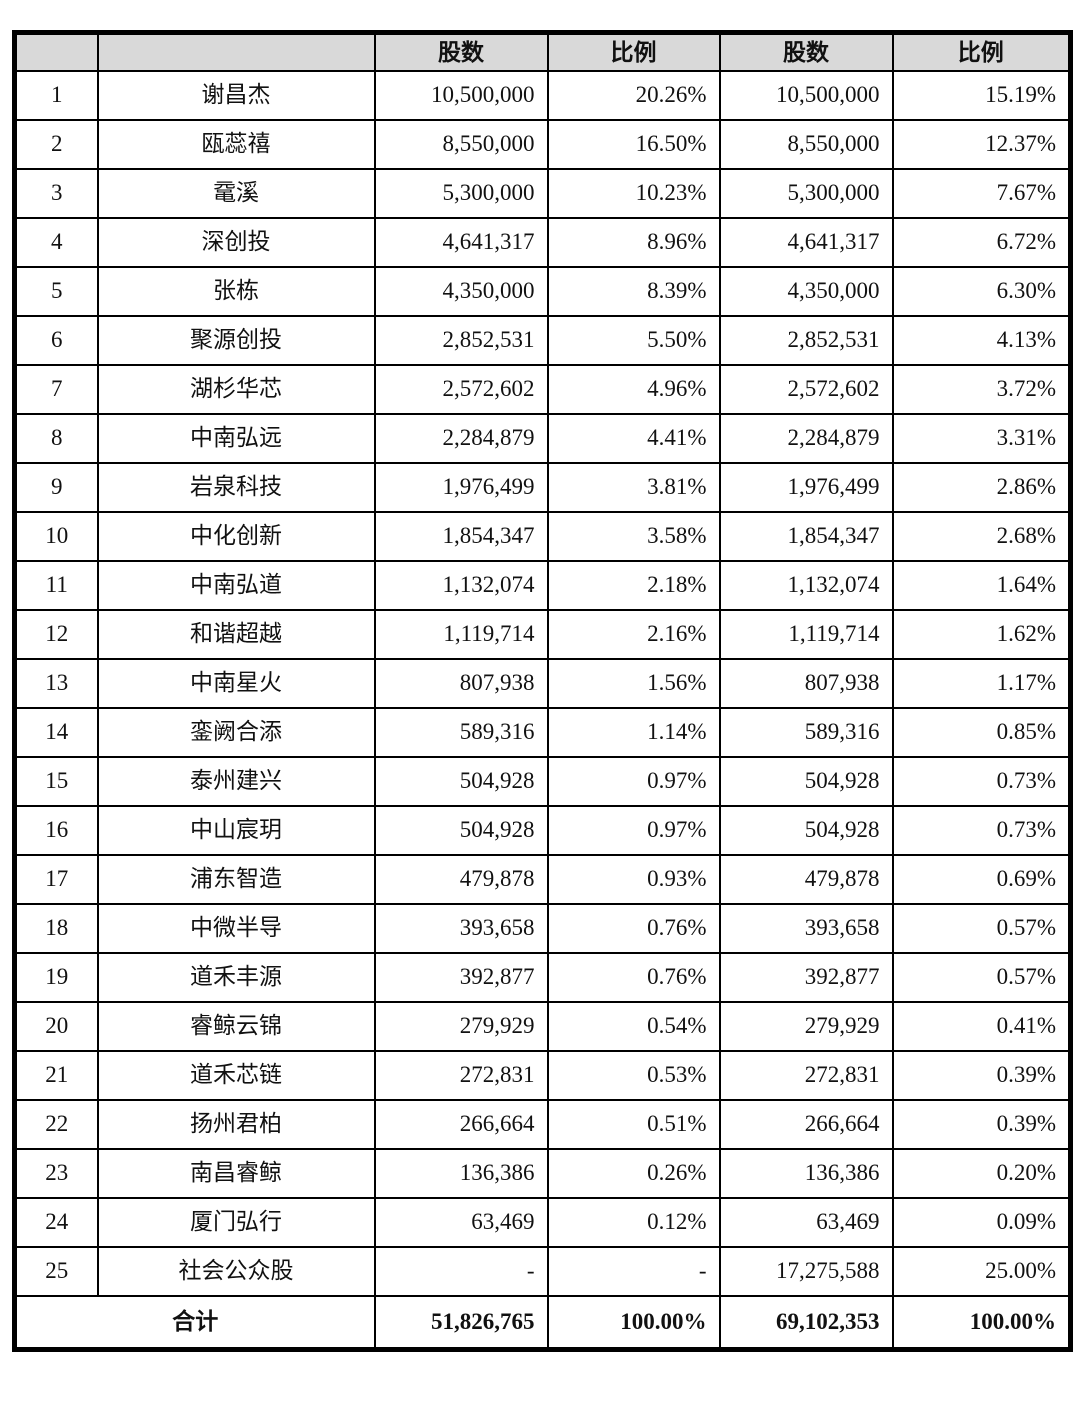  Describe the element at coordinates (981, 487) in the screenshot. I see `ratio-b-cell: 2.86%` at that location.